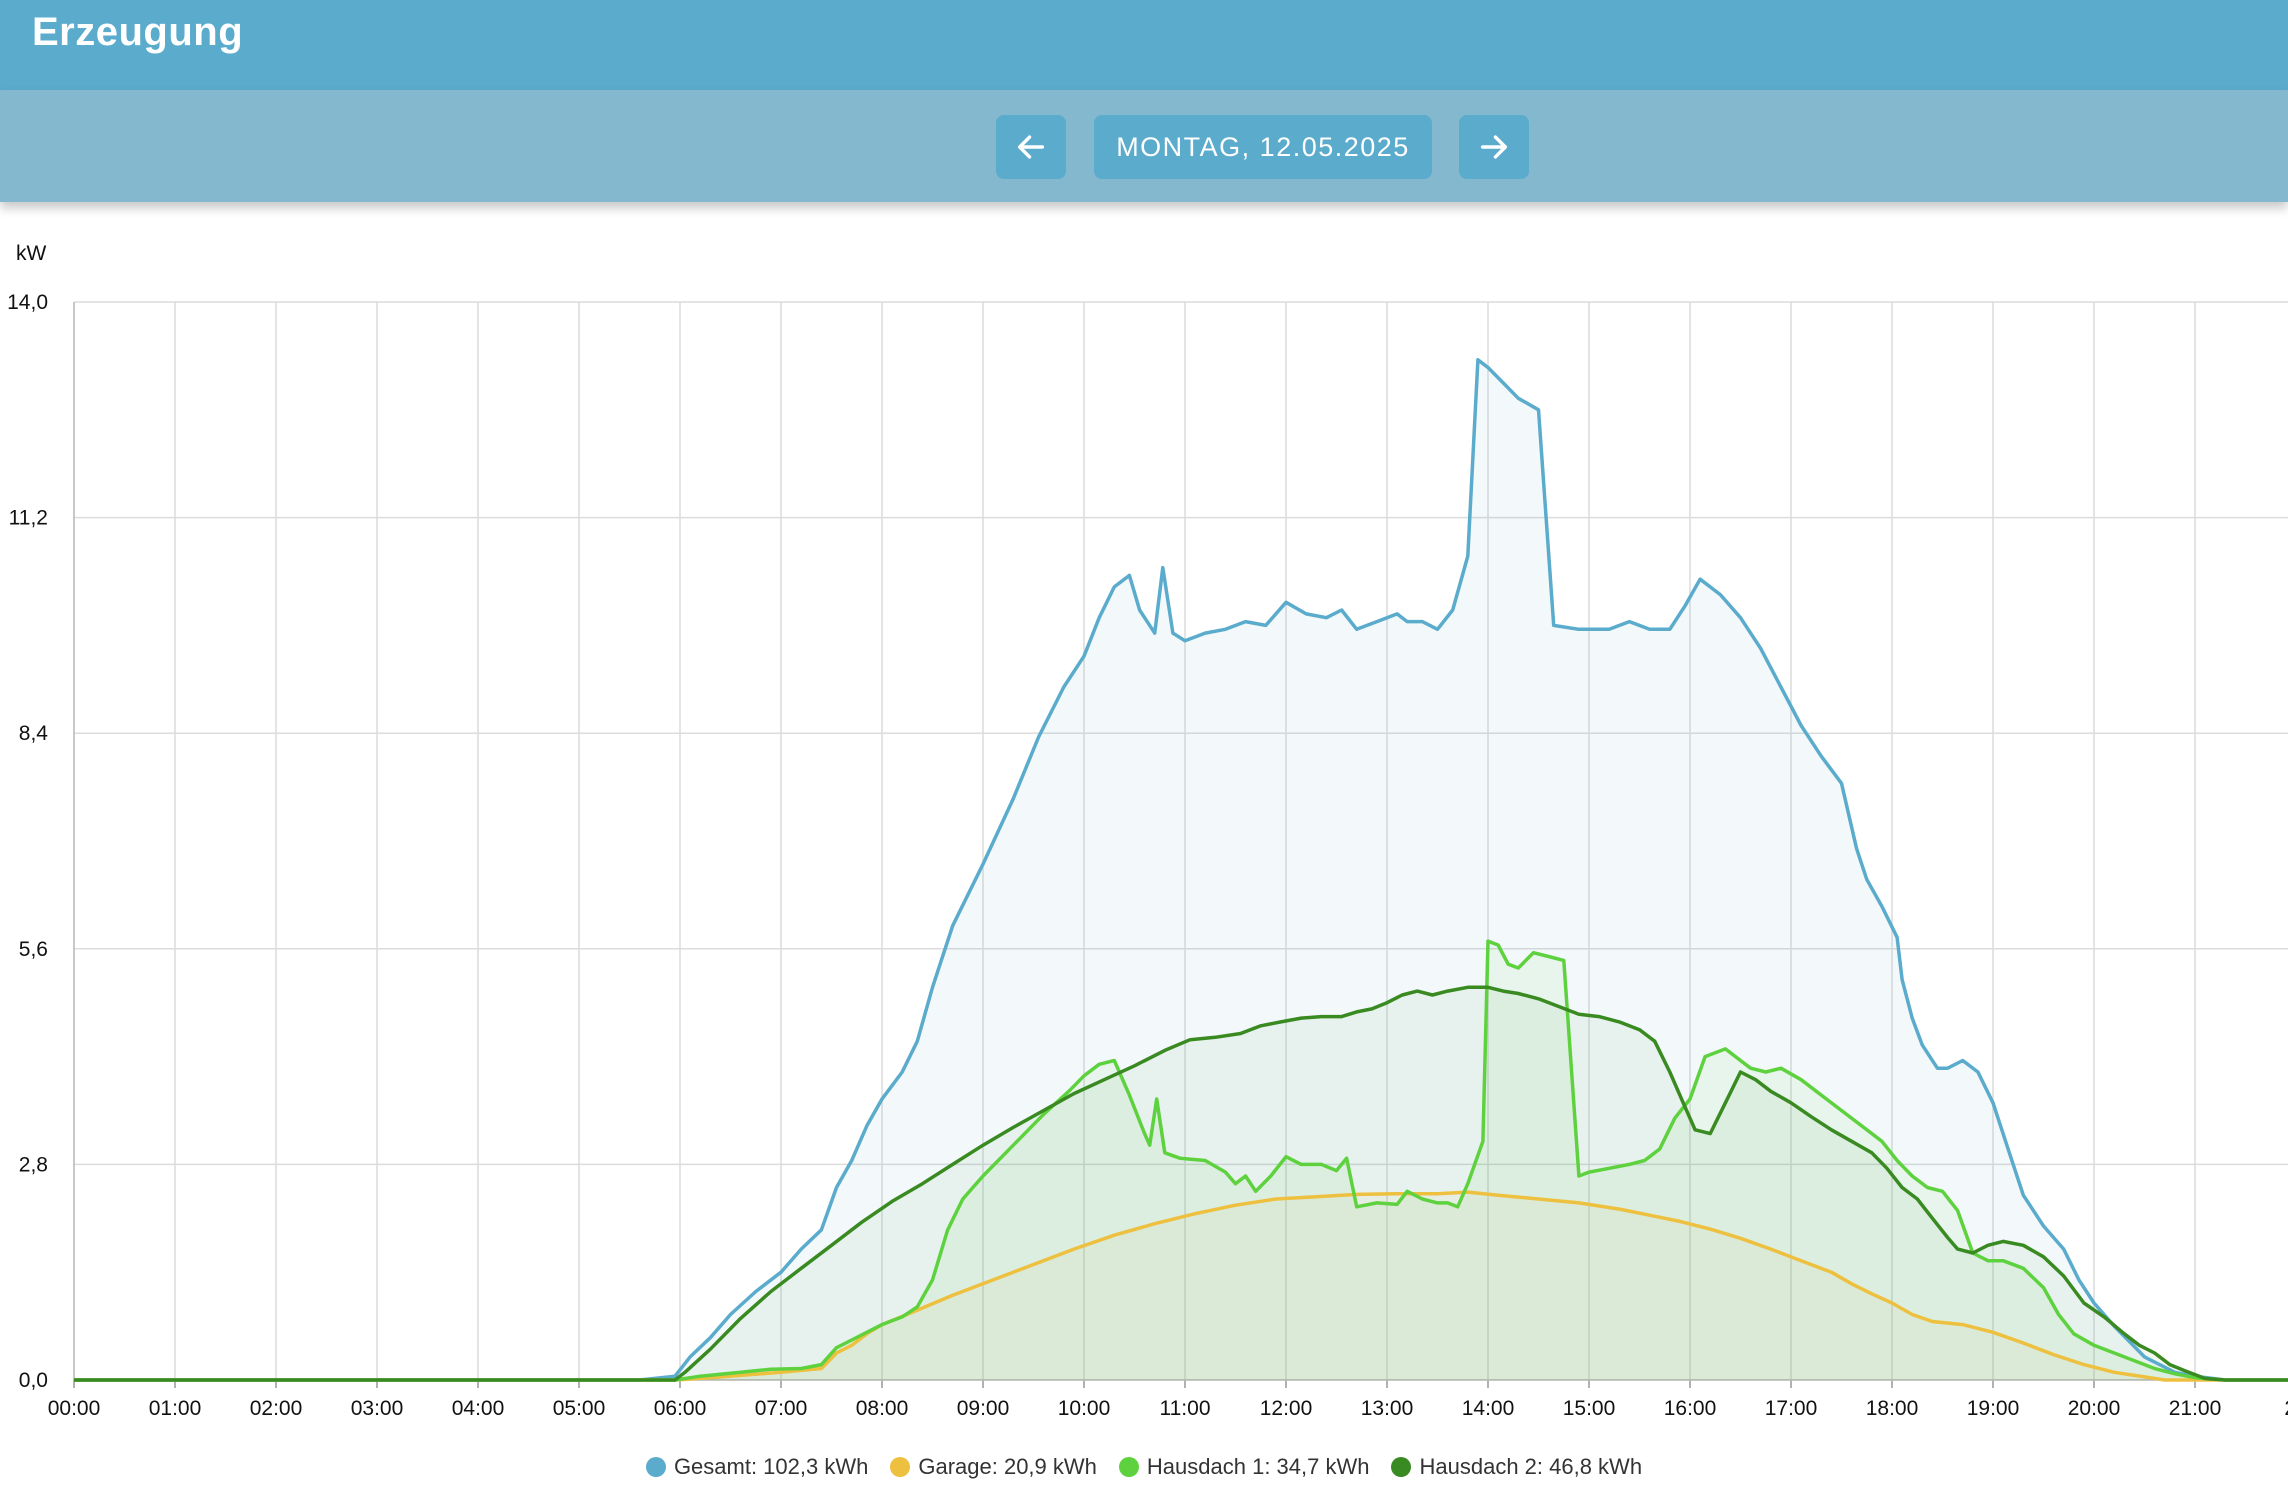 Image resolution: width=2288 pixels, height=1498 pixels. Describe the element at coordinates (1258, 1466) in the screenshot. I see `legend-label-hausdach1: Hausdach 1: 34,7 kWh` at that location.